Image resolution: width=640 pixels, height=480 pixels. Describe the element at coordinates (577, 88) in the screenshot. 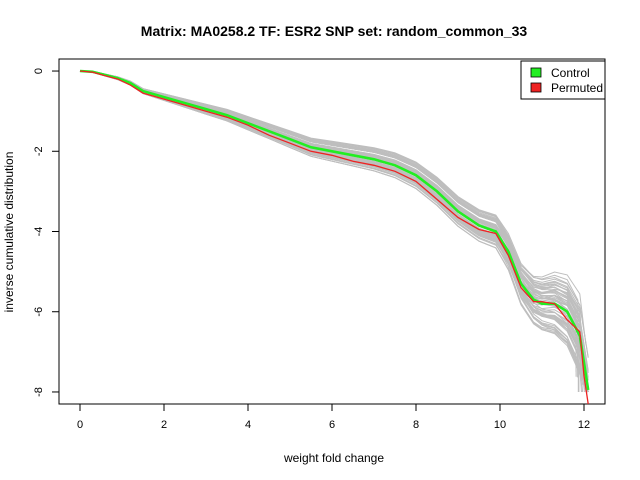

I see `legend-label-permuted: Permuted` at that location.